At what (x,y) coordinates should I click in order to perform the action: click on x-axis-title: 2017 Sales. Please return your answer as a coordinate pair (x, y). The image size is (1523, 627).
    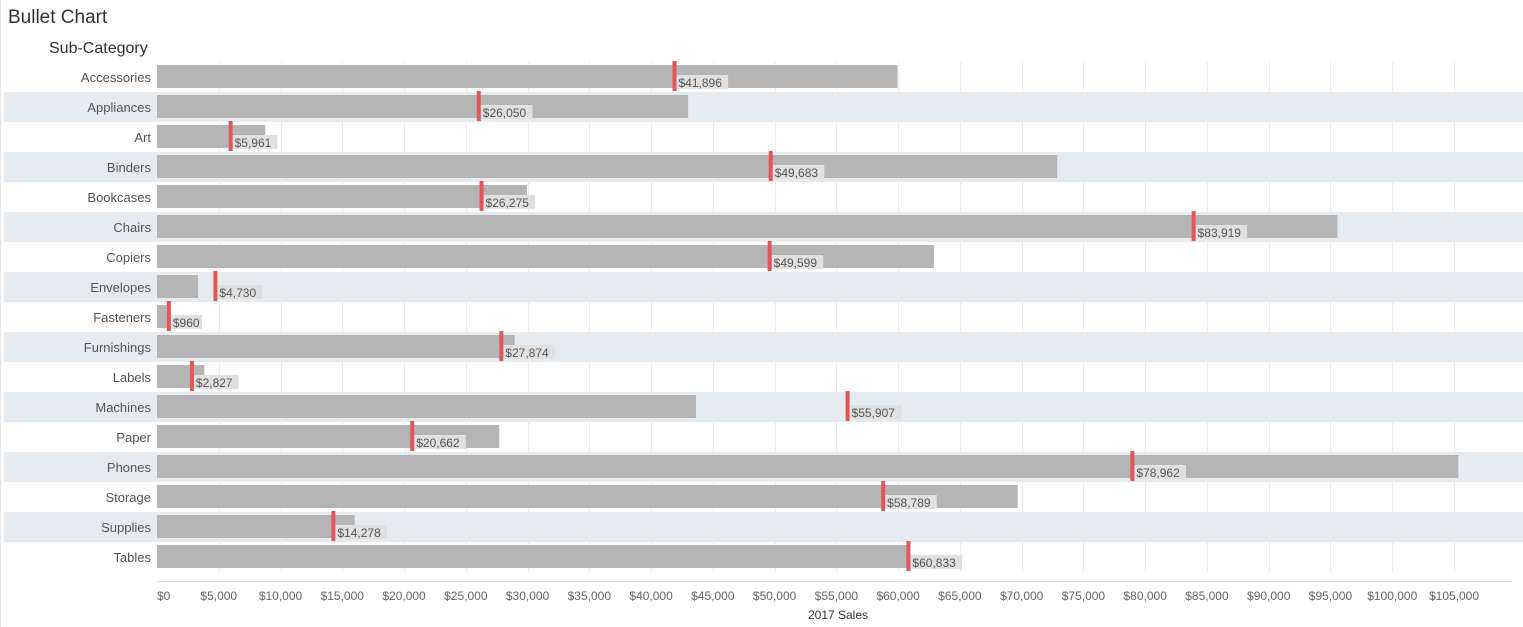
    Looking at the image, I should click on (838, 615).